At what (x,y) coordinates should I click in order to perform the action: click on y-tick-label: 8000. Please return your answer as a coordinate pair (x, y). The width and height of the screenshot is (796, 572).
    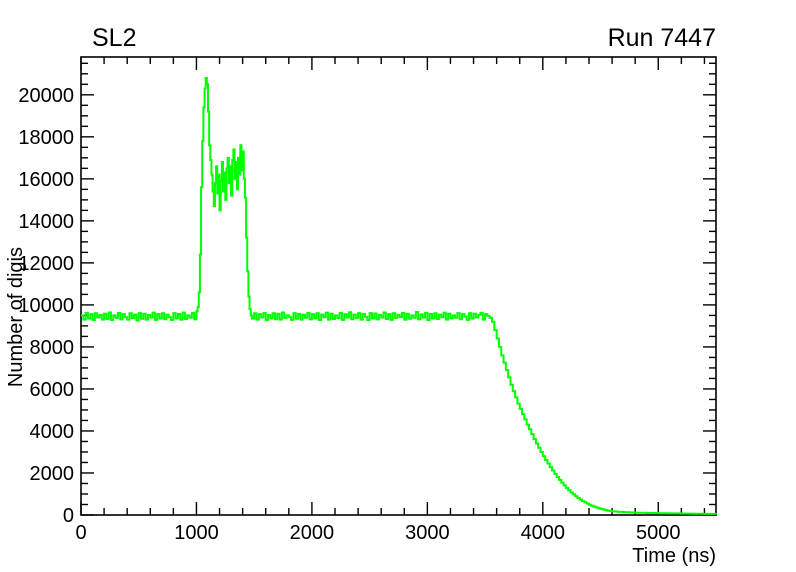
    Looking at the image, I should click on (52, 348).